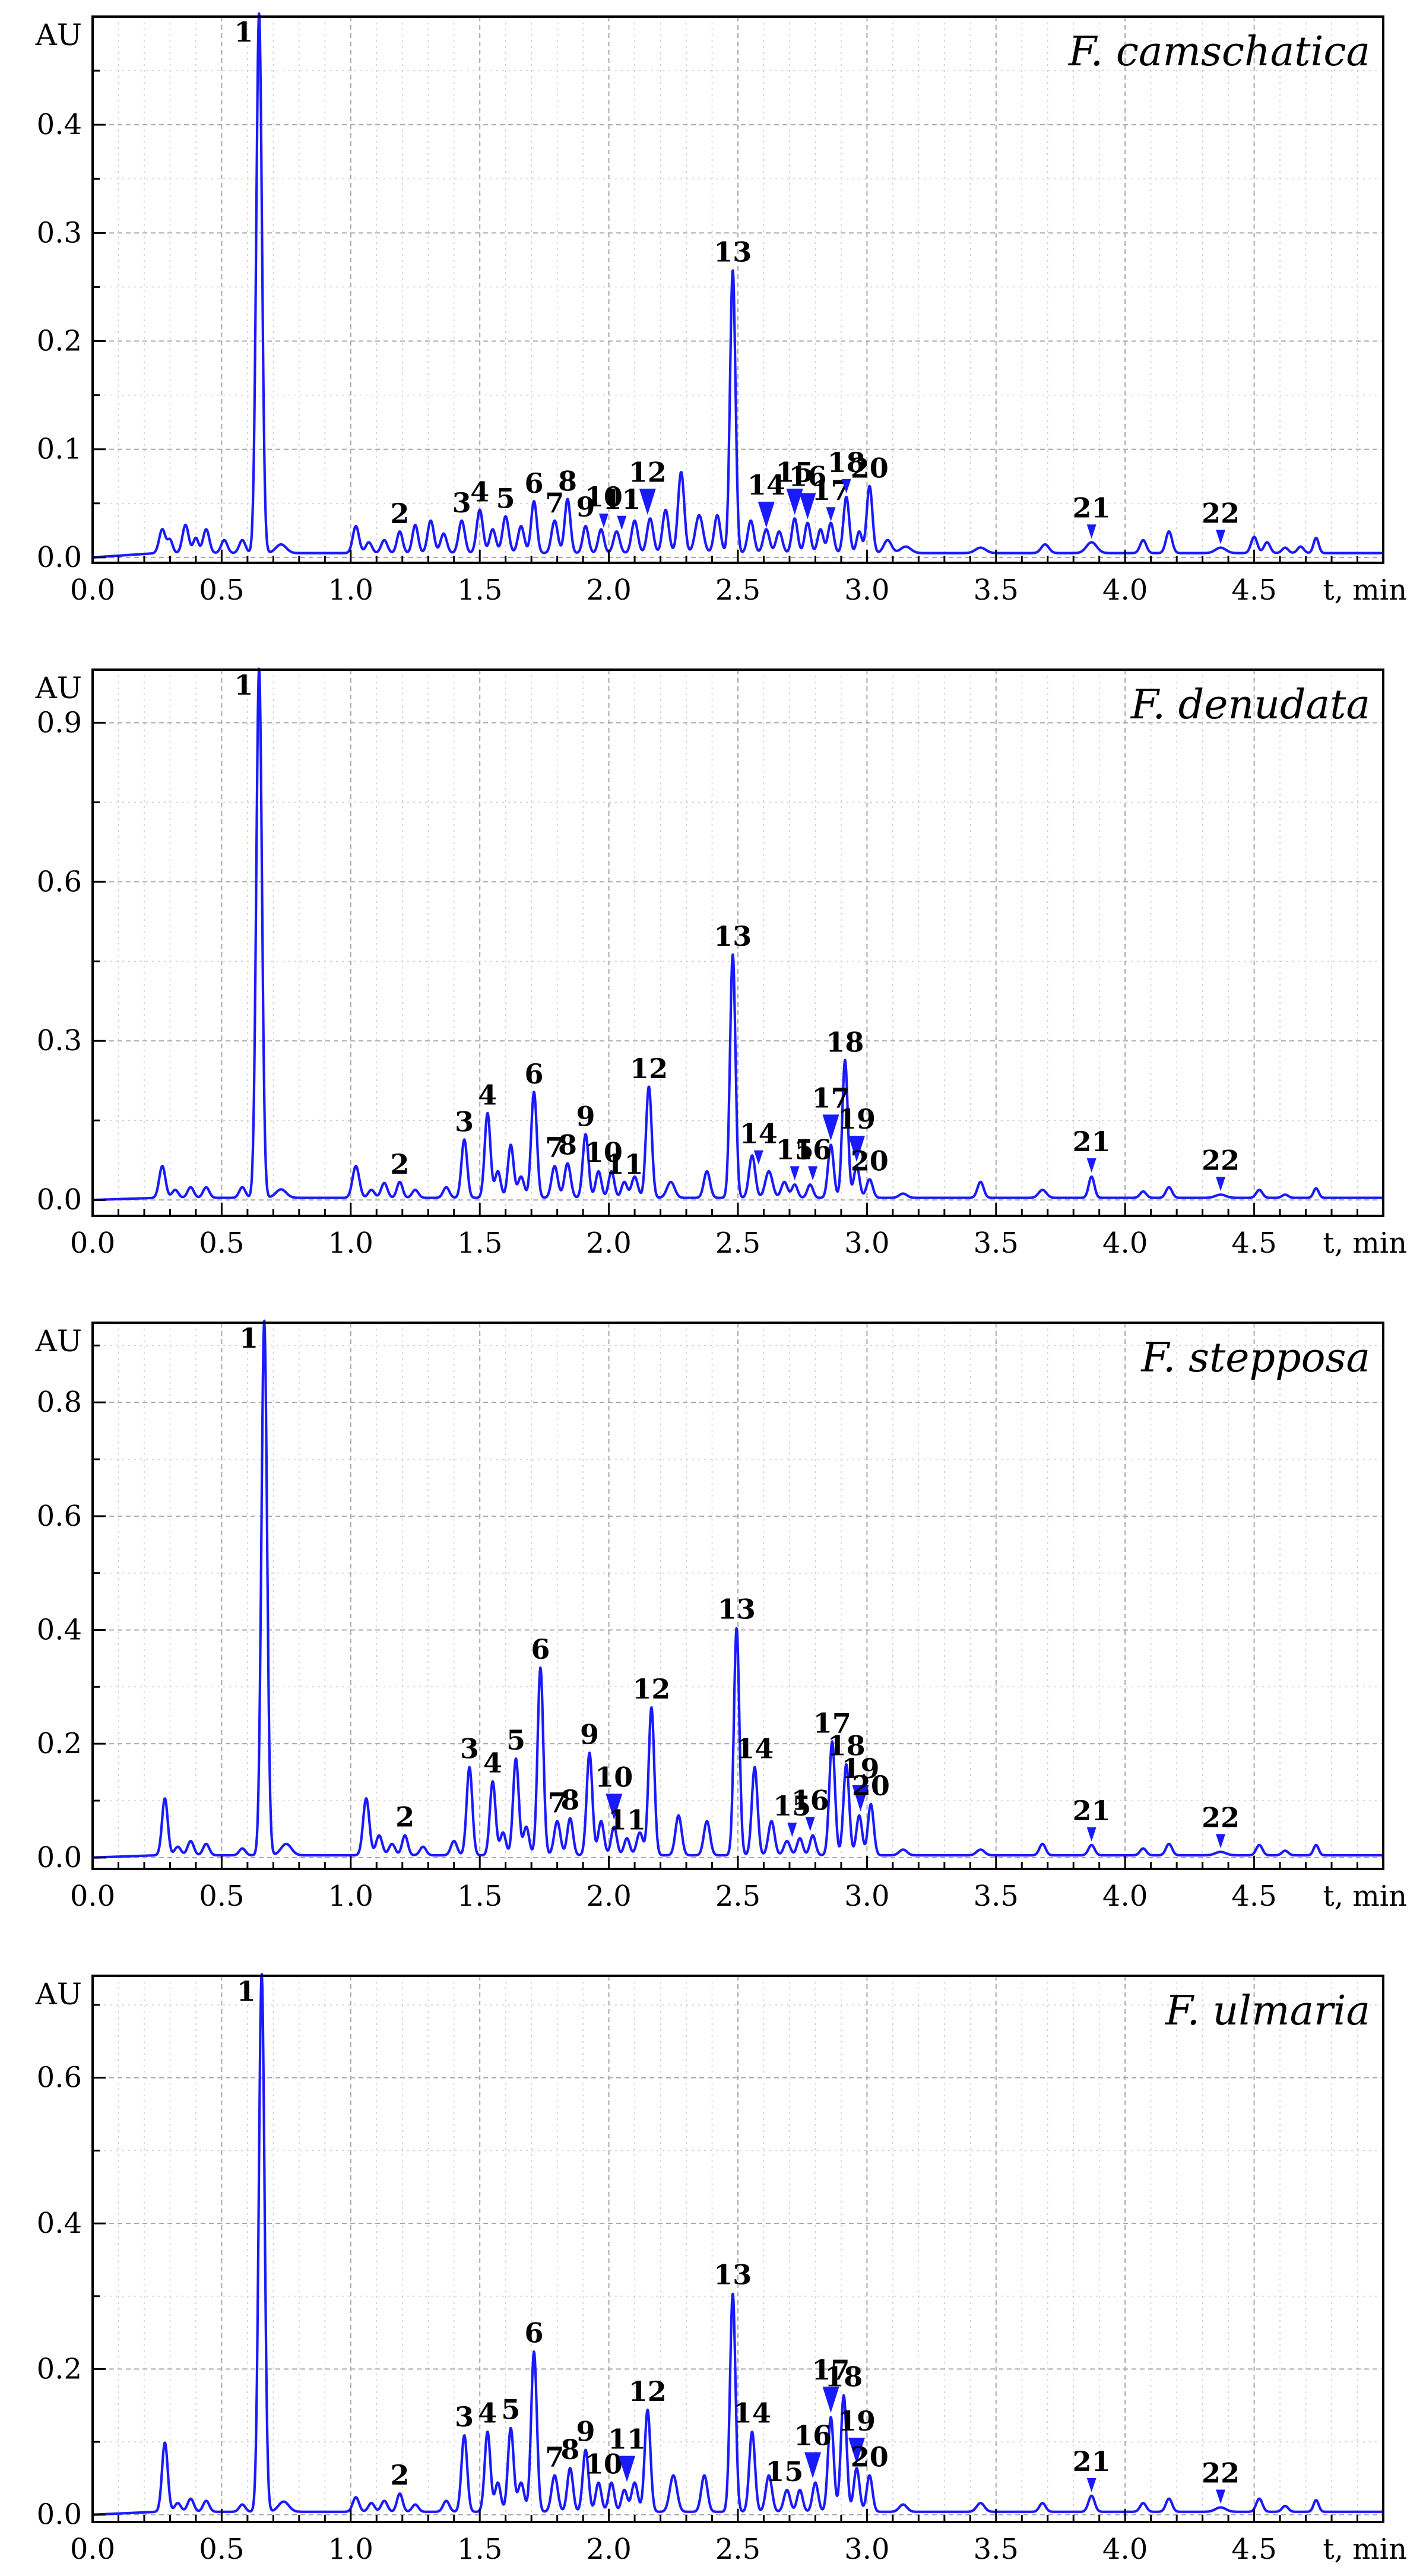  What do you see at coordinates (246, 1991) in the screenshot?
I see `peak-label: 1` at bounding box center [246, 1991].